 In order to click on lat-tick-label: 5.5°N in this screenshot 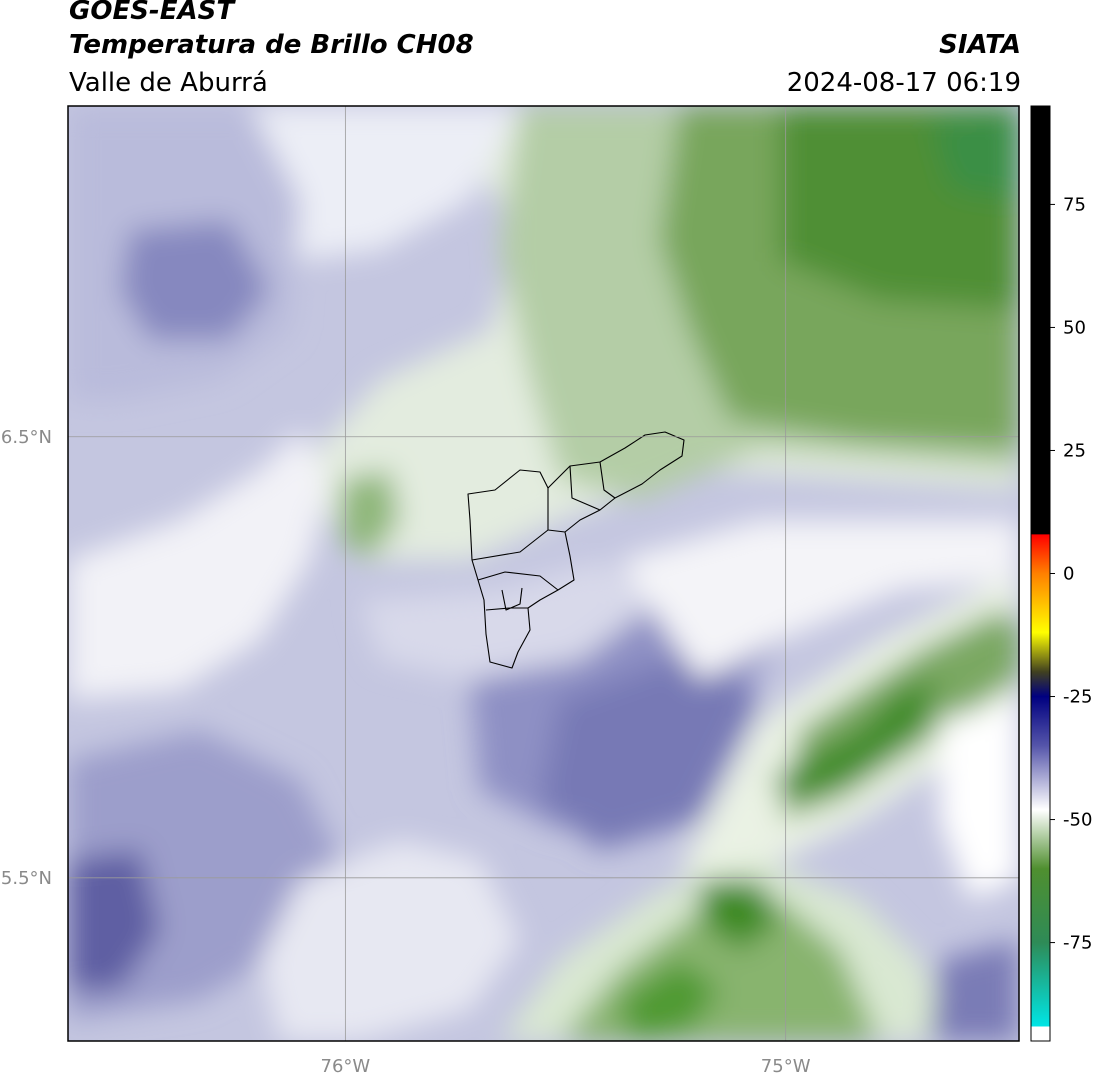, I will do `click(26, 878)`.